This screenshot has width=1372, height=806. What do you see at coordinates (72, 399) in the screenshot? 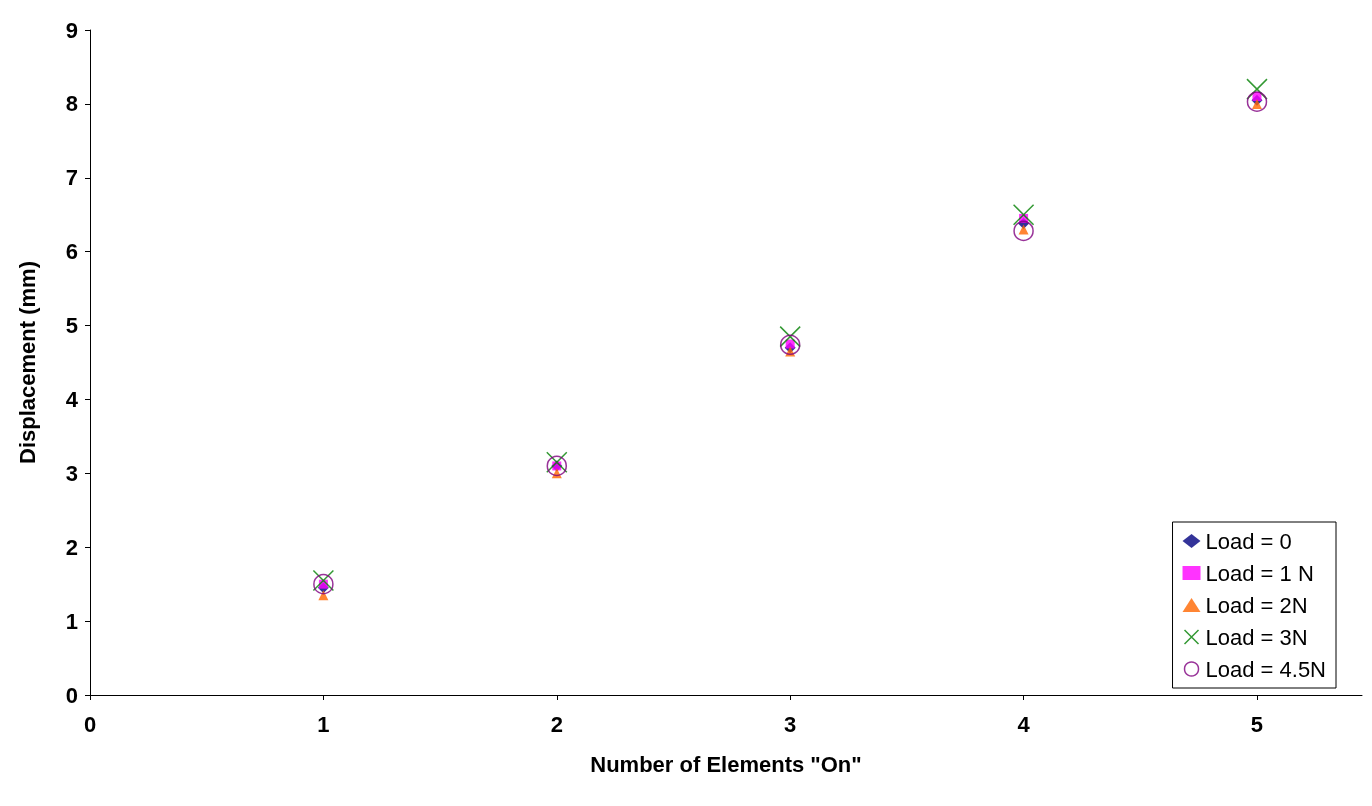
I see `y-tick-label: 4` at bounding box center [72, 399].